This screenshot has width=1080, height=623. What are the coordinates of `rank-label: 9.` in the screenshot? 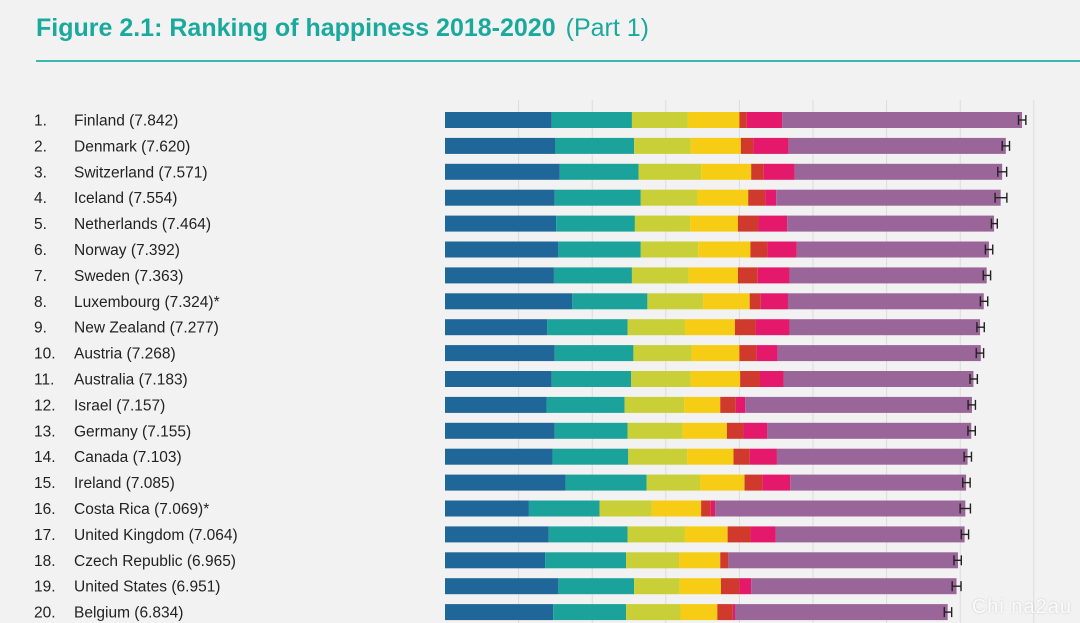 It's located at (40, 328).